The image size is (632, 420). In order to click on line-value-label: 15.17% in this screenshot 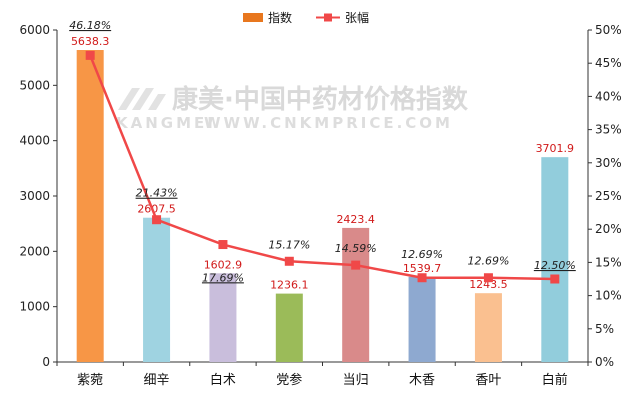, I will do `click(289, 244)`.